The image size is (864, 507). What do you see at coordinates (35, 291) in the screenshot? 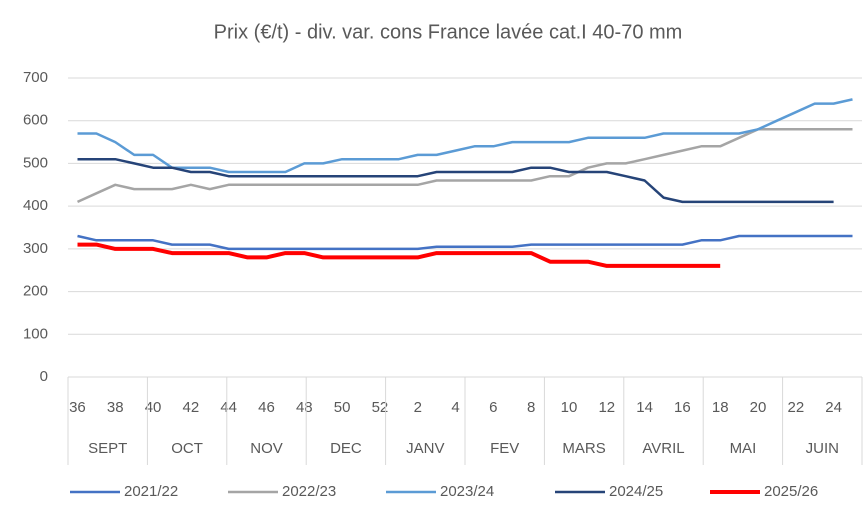
I see `y-tick-label: 200` at bounding box center [35, 291].